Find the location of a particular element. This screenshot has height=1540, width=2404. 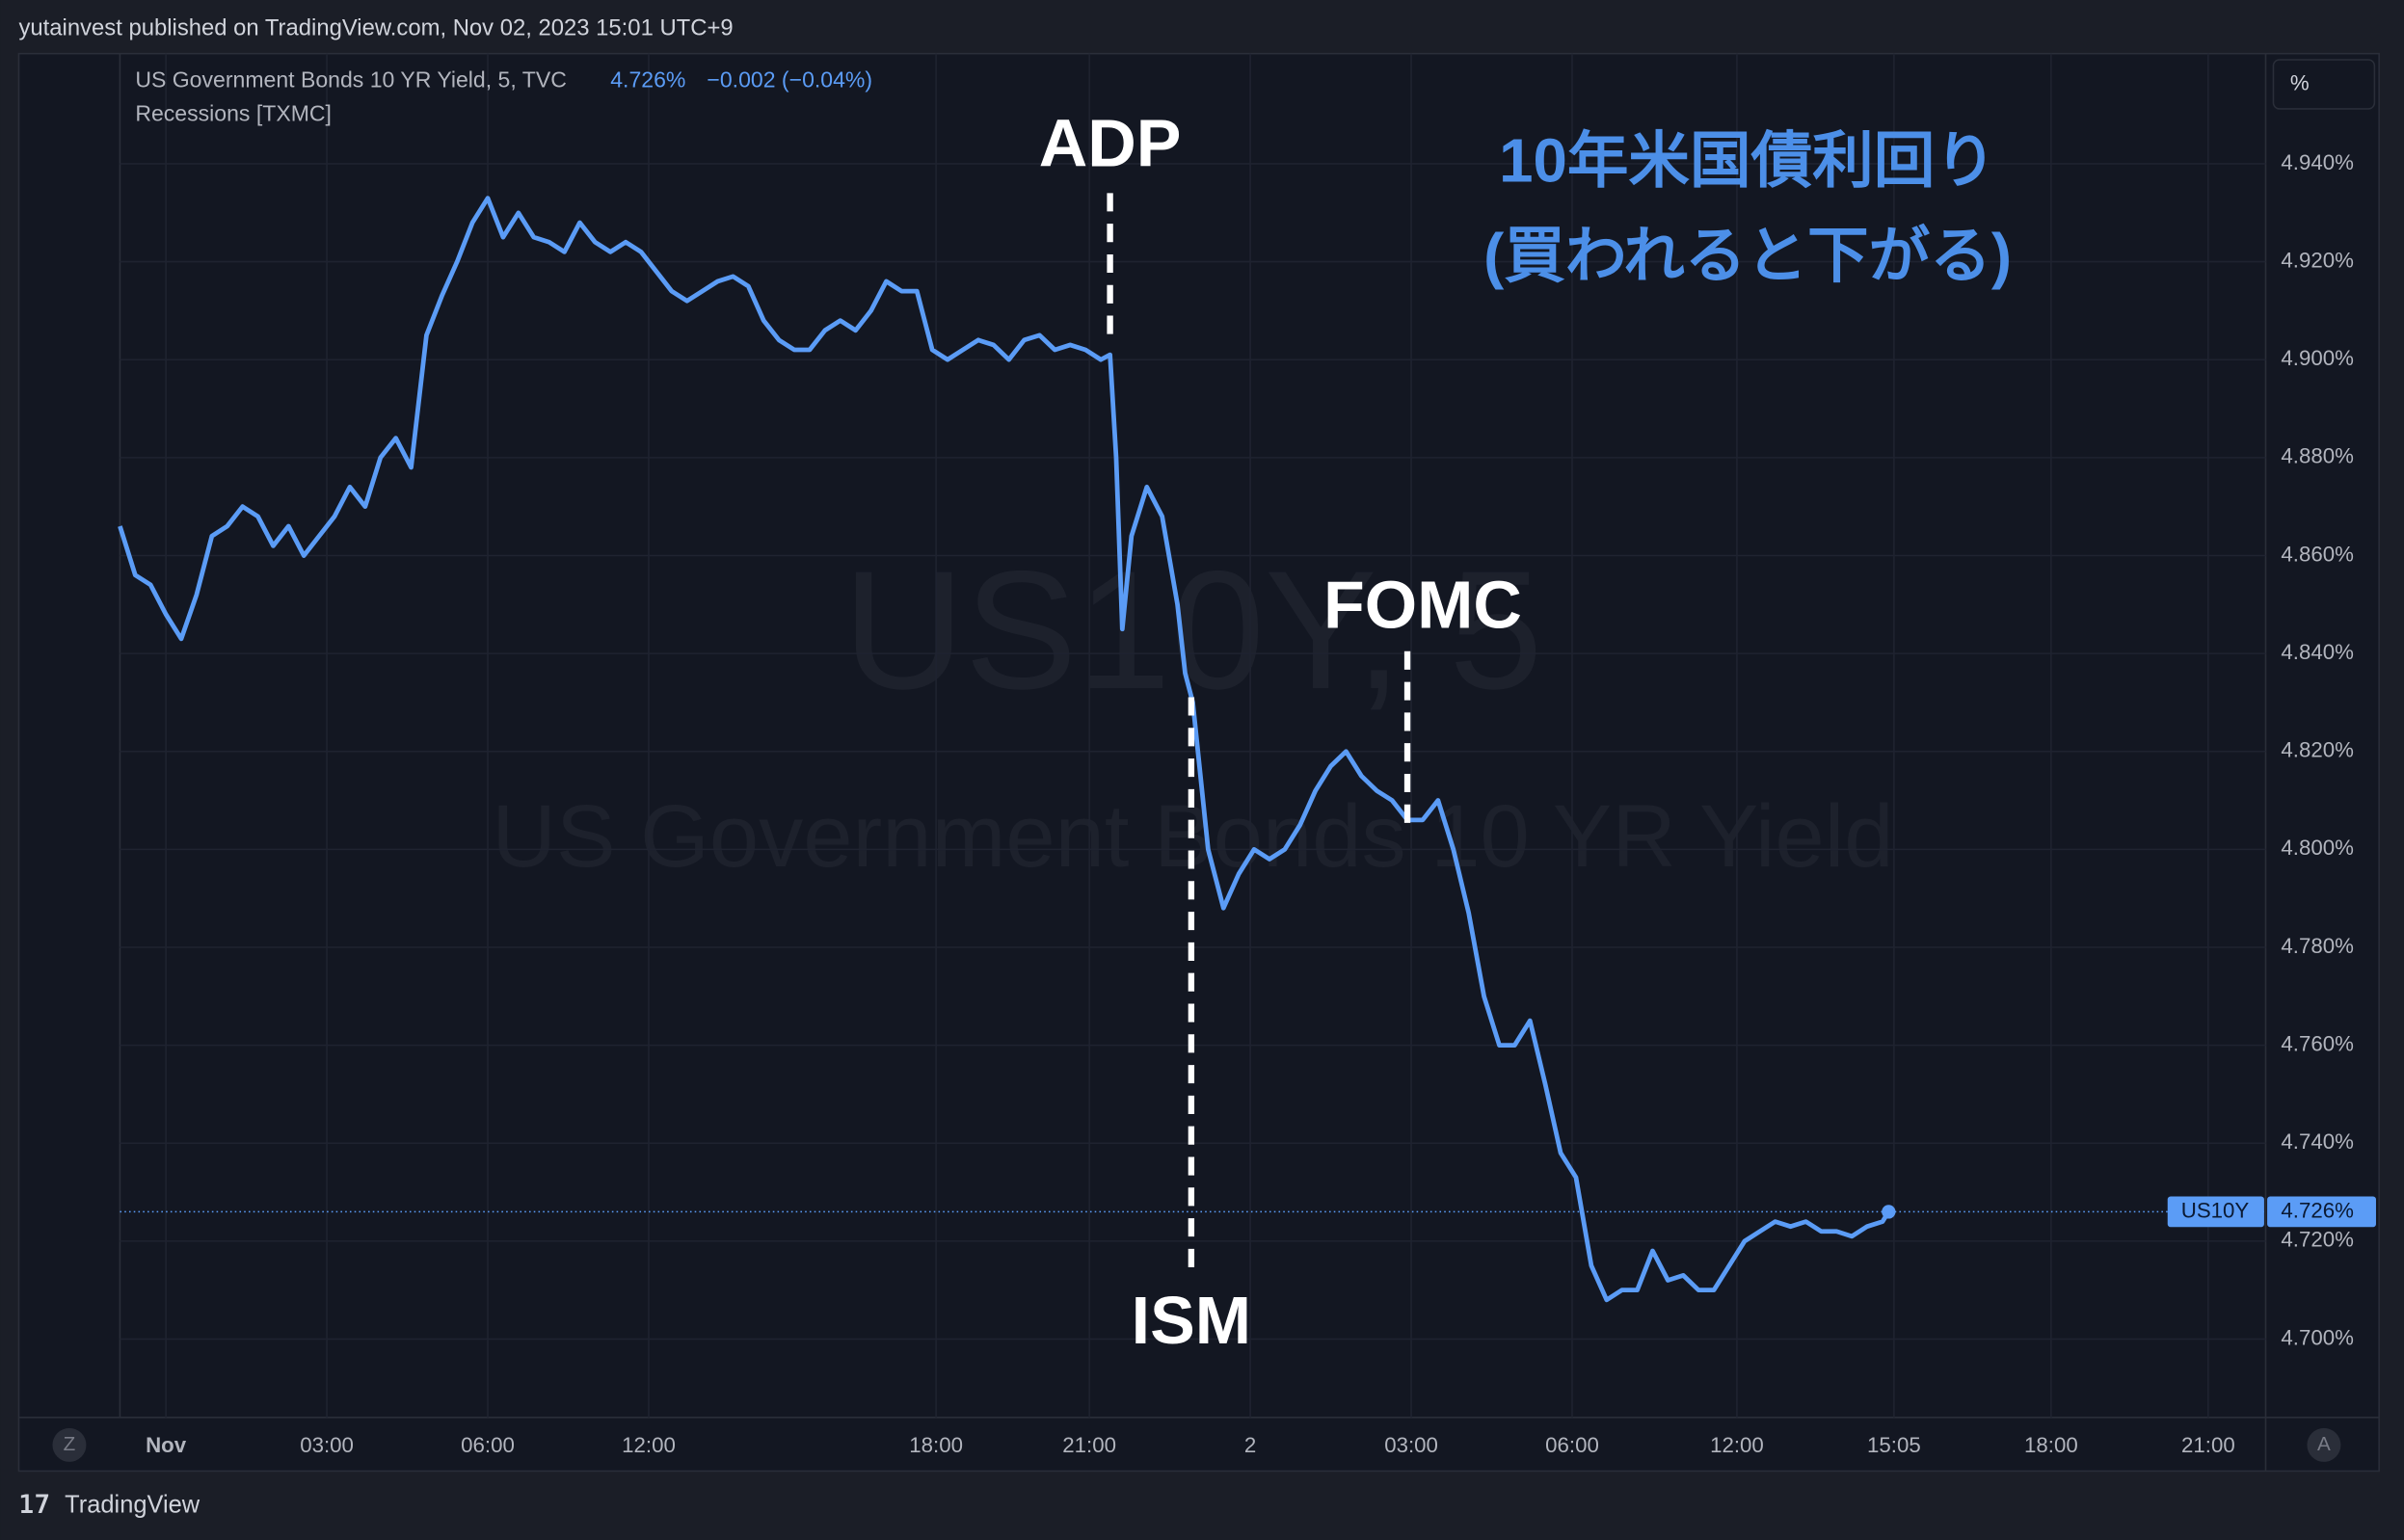

y-tick-label: 4.720% is located at coordinates (2317, 1240).